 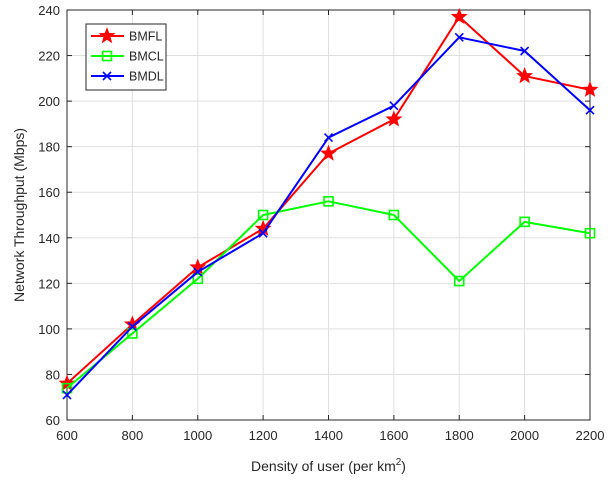 What do you see at coordinates (590, 435) in the screenshot?
I see `x-tick-label: 2200` at bounding box center [590, 435].